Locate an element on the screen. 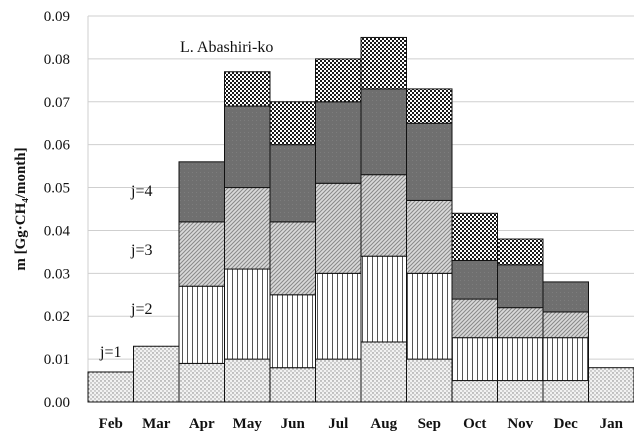  y-tick-label: 0.09 is located at coordinates (57, 17).